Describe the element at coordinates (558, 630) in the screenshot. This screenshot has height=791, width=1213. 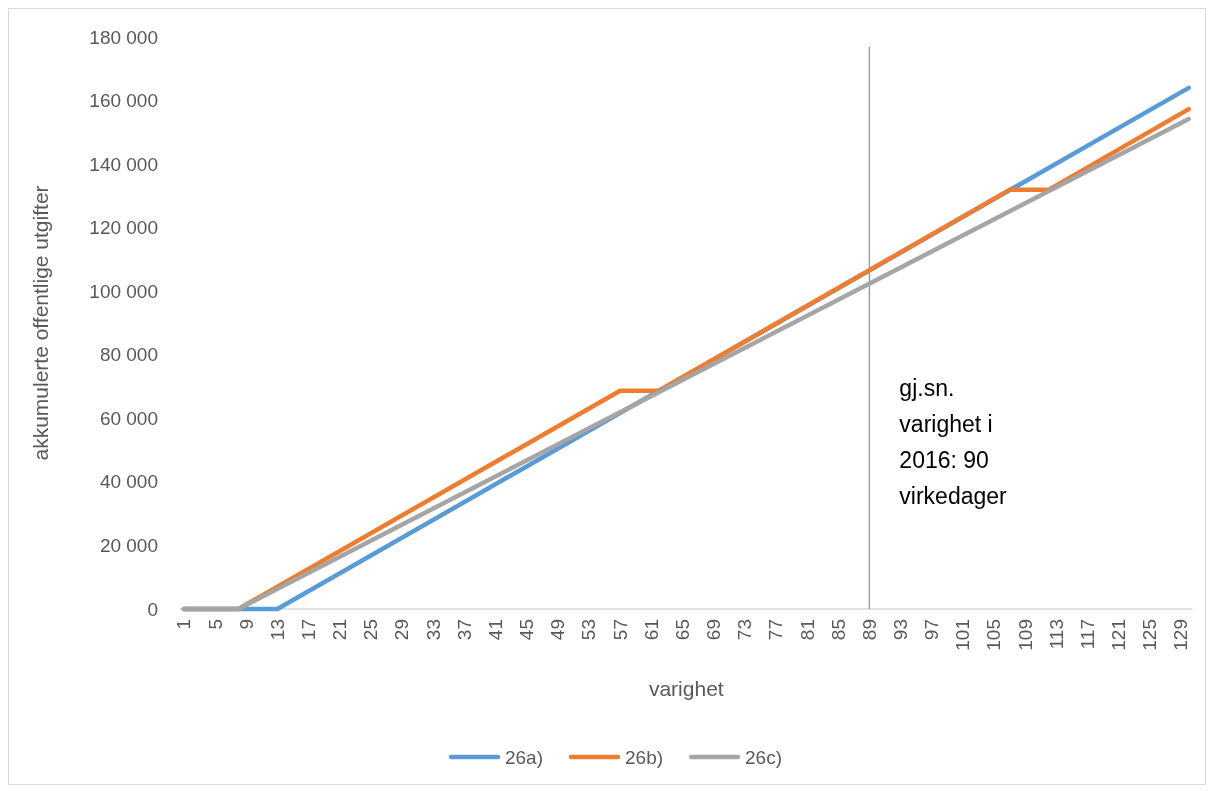
I see `x-tick-label: 49` at that location.